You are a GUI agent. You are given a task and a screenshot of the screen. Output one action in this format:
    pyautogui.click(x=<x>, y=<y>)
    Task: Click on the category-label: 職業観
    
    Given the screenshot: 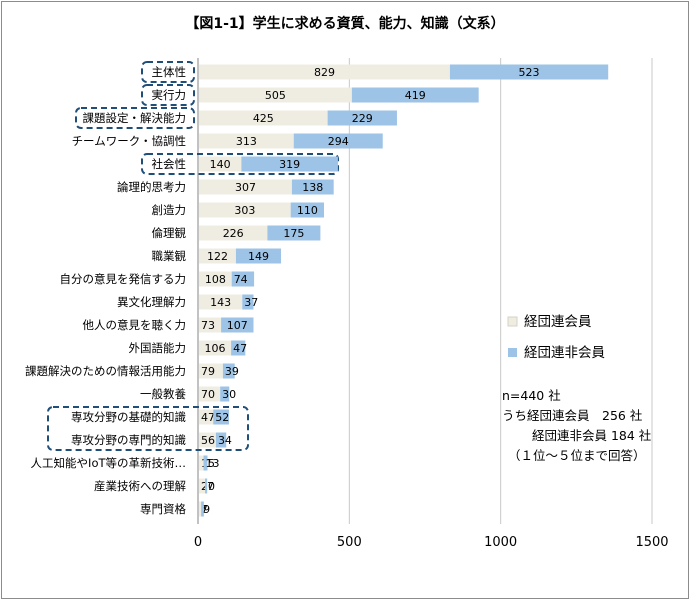 What is the action you would take?
    pyautogui.click(x=169, y=256)
    